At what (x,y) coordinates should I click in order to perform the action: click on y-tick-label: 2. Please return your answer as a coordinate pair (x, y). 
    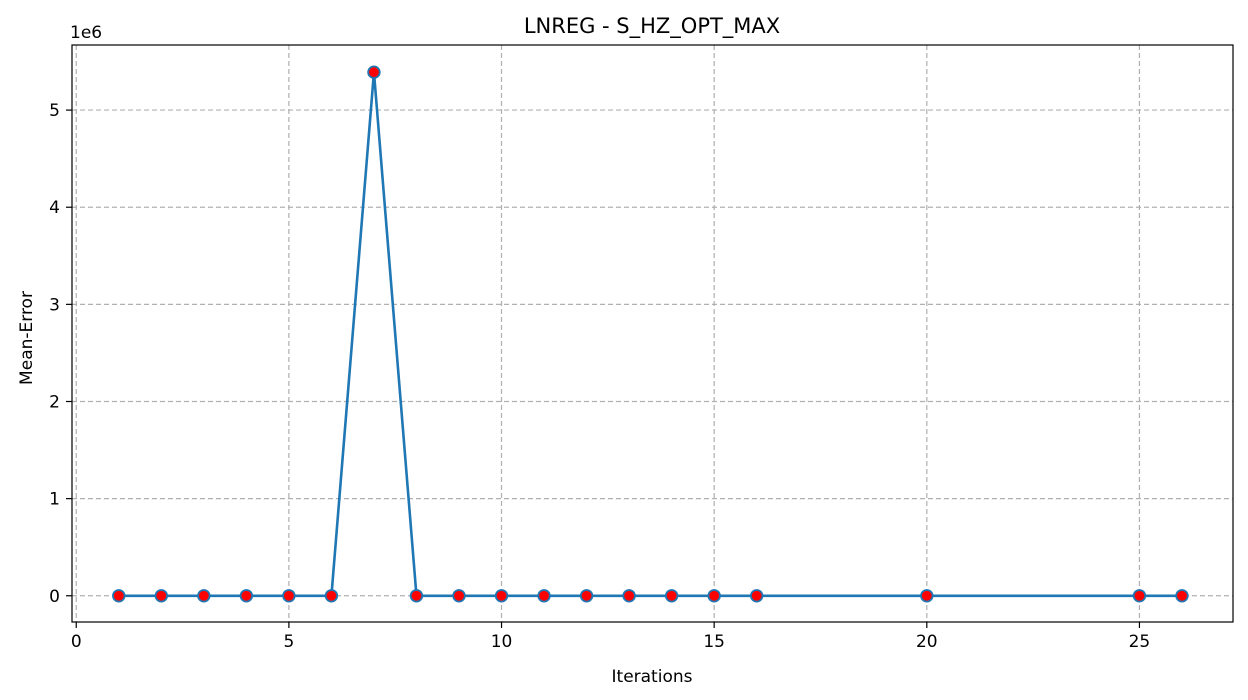
    Looking at the image, I should click on (54, 402).